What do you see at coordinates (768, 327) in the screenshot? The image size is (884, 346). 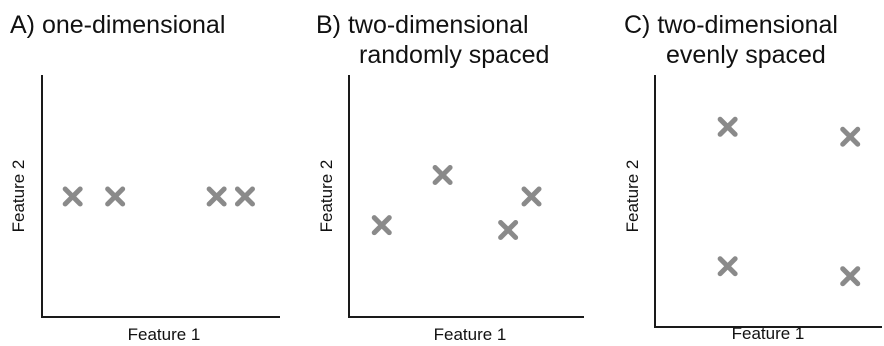 I see `panel-c-x-axis` at bounding box center [768, 327].